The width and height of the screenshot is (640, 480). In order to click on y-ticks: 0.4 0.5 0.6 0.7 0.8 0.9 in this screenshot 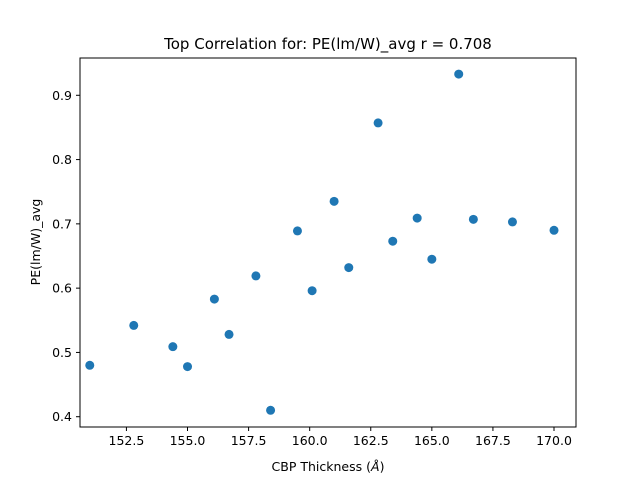, I will do `click(66, 256)`.